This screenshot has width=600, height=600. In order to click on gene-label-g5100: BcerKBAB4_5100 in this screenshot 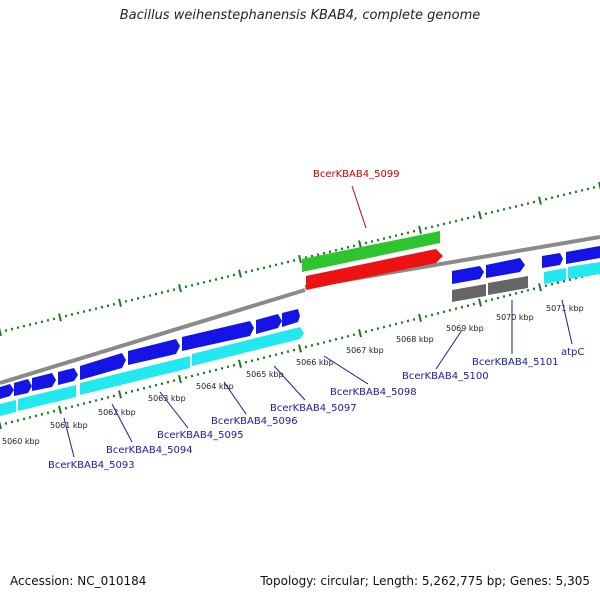, I will do `click(445, 376)`.